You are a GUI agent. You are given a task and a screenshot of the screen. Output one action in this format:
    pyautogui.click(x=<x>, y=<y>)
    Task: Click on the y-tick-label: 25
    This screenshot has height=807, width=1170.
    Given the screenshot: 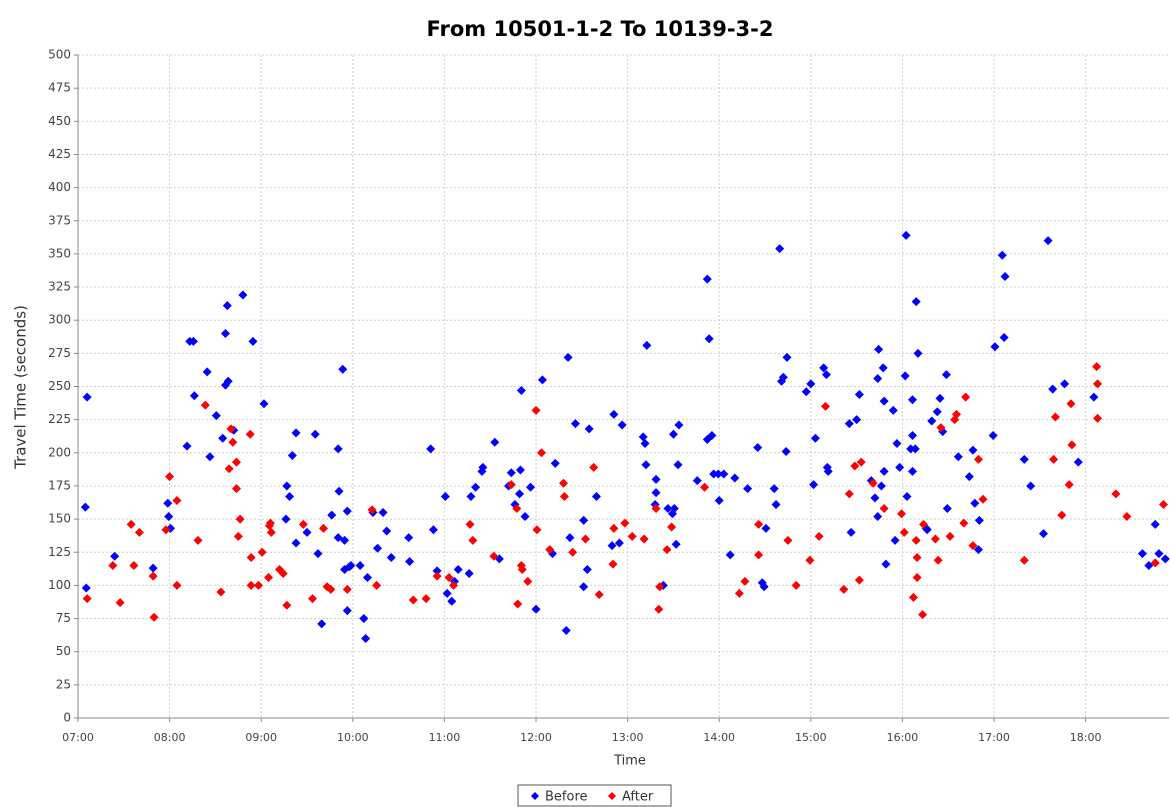 What is the action you would take?
    pyautogui.click(x=63, y=684)
    